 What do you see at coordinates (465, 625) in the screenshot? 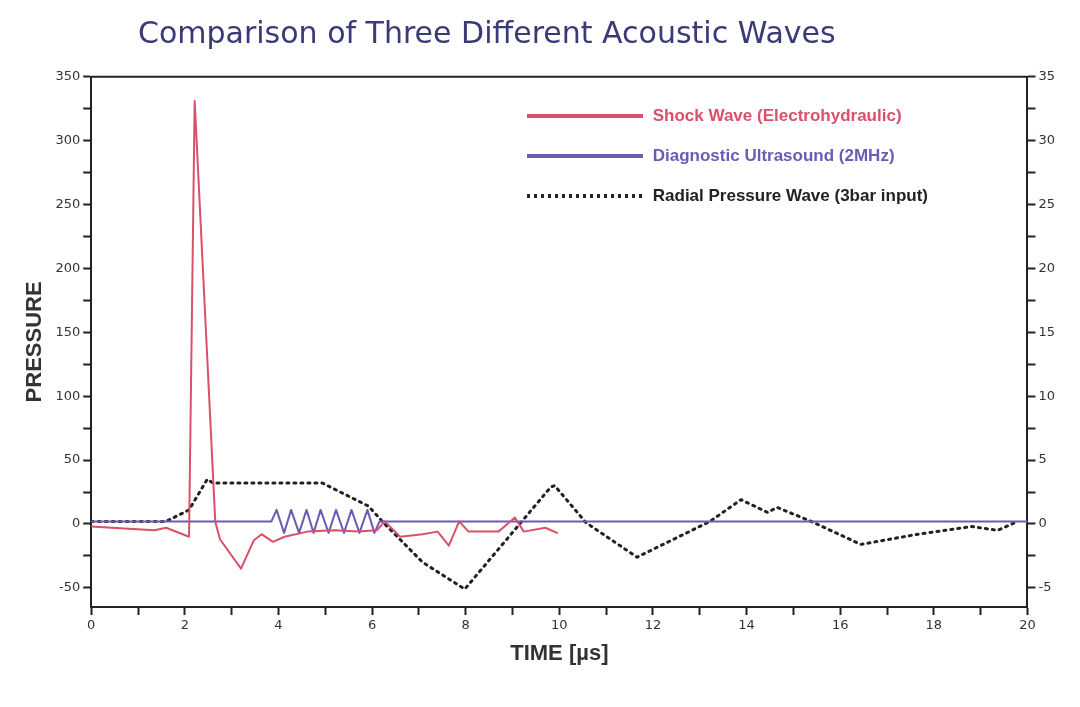
I see `x-tick-label: 8` at bounding box center [465, 625].